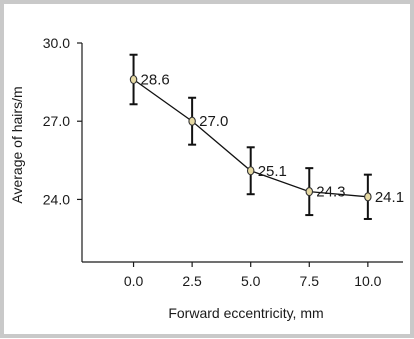  Describe the element at coordinates (17, 144) in the screenshot. I see `y-axis-title: Average of hairs/m` at that location.